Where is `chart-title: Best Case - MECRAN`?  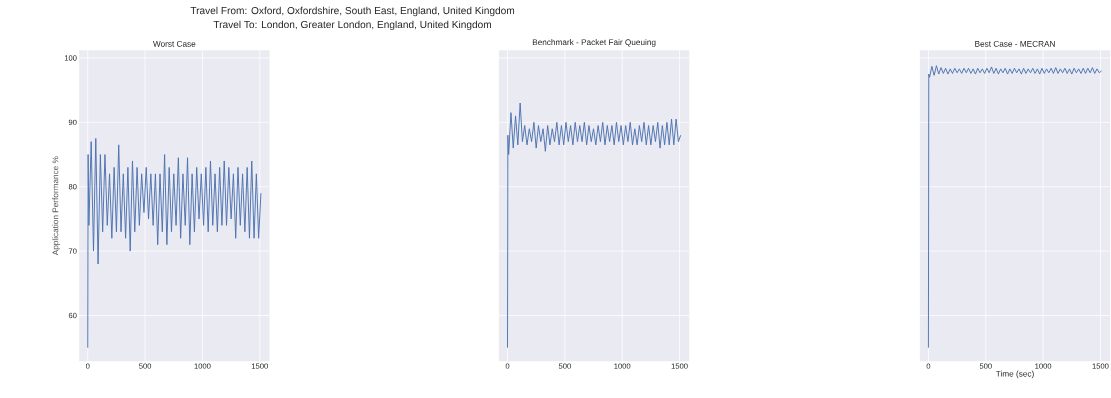
chart-title: Best Case - MECRAN is located at coordinates (1015, 43).